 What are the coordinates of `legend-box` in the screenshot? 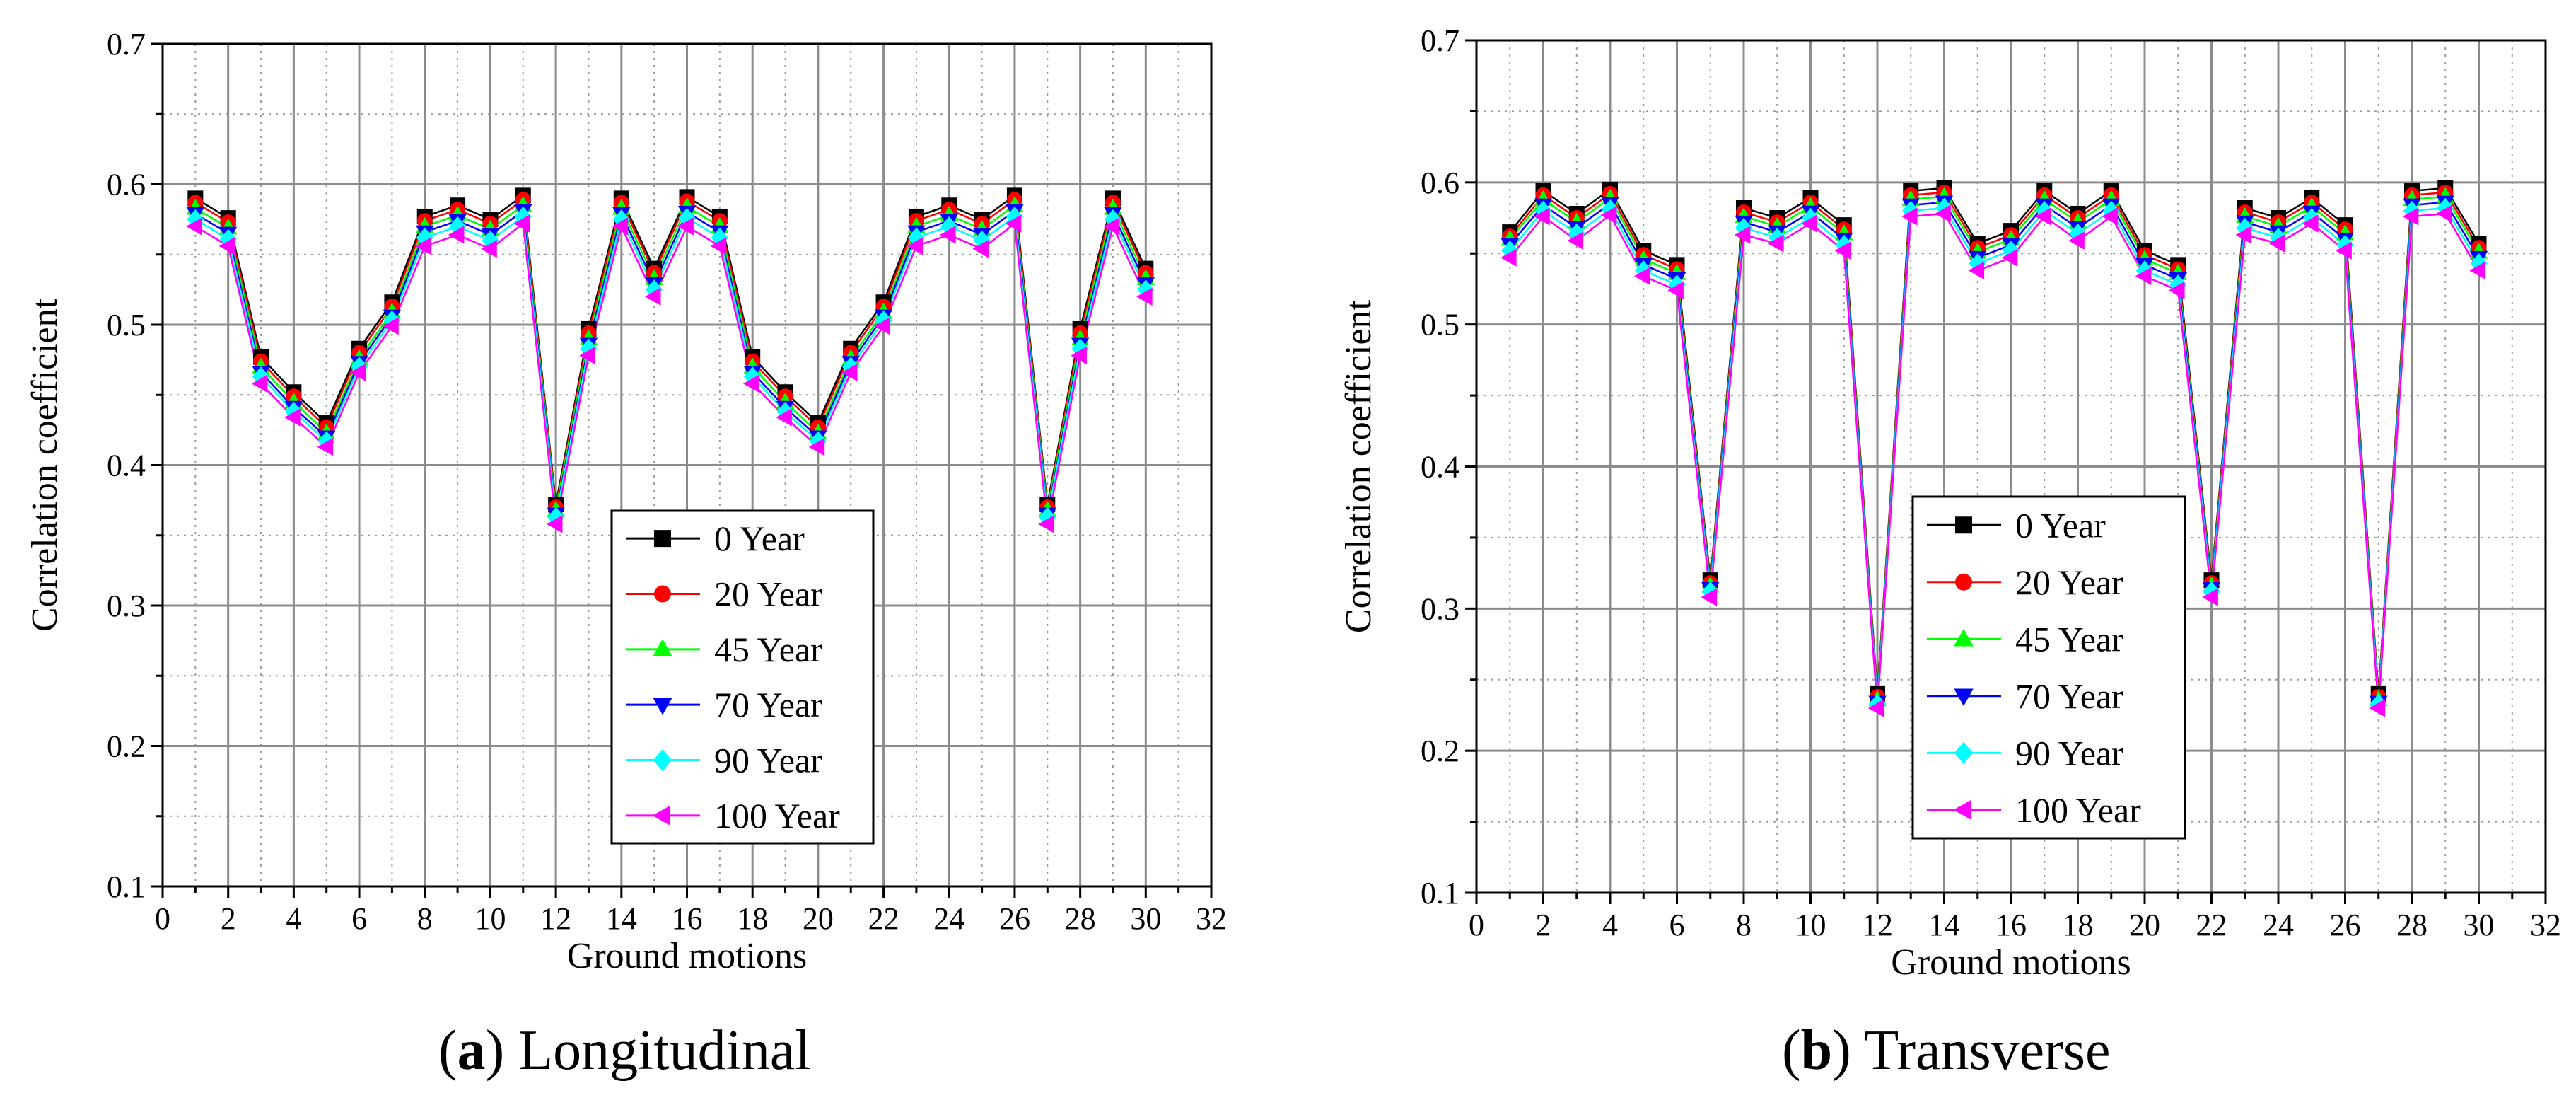 It's located at (2048, 667).